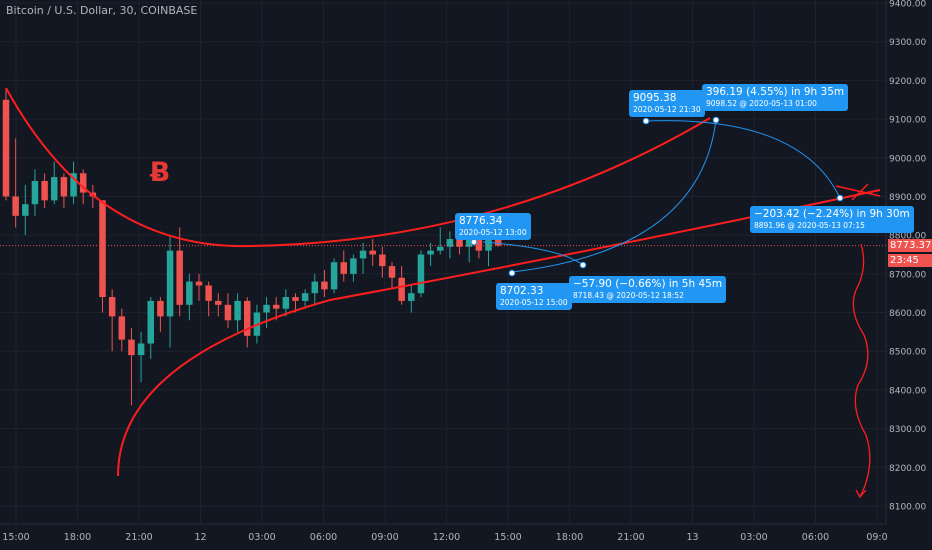 The height and width of the screenshot is (550, 932). Describe the element at coordinates (667, 109) in the screenshot. I see `label-9095-time: 2020-05-12 21:30` at that location.